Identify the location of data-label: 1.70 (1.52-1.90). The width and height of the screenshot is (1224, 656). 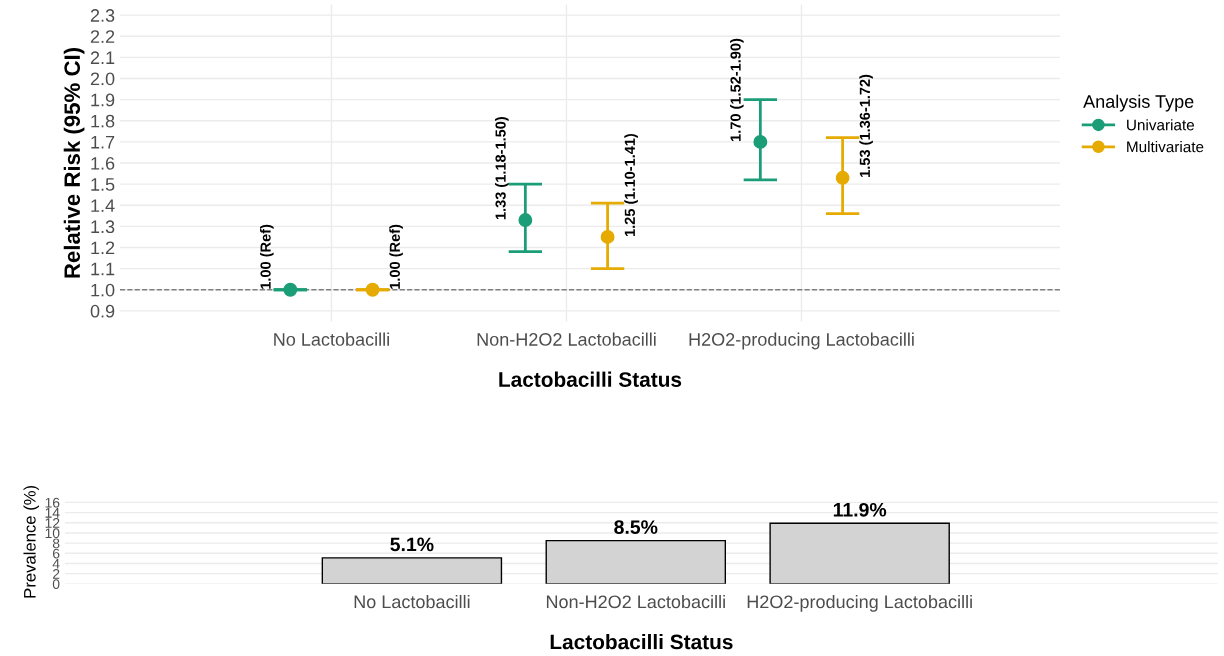
(737, 89).